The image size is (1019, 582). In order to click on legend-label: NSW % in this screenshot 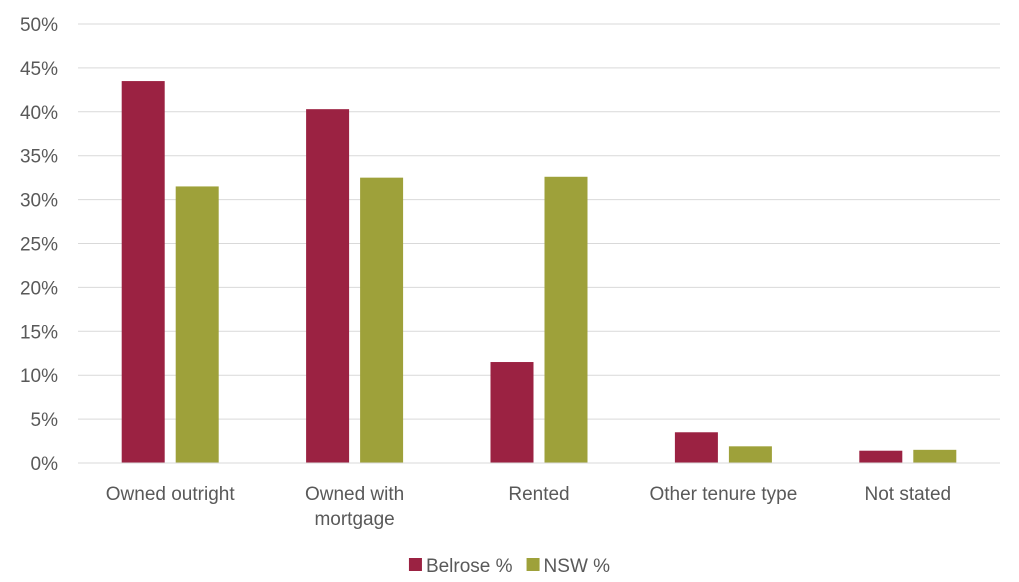, I will do `click(577, 566)`.